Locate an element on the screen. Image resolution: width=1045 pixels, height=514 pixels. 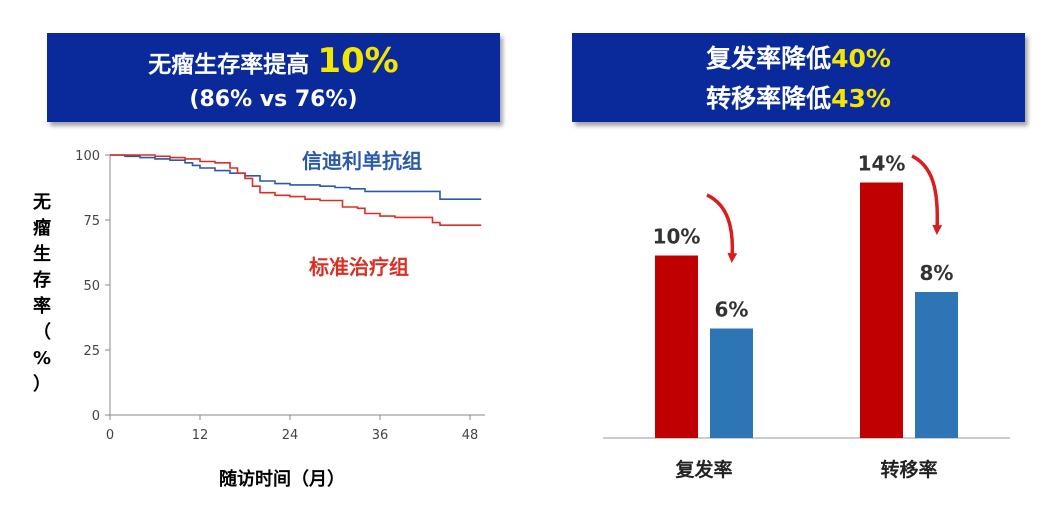
bar-recurrence-sintilimab is located at coordinates (731, 383).